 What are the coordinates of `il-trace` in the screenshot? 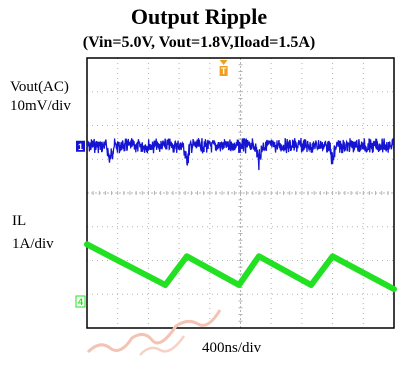 It's located at (240, 267).